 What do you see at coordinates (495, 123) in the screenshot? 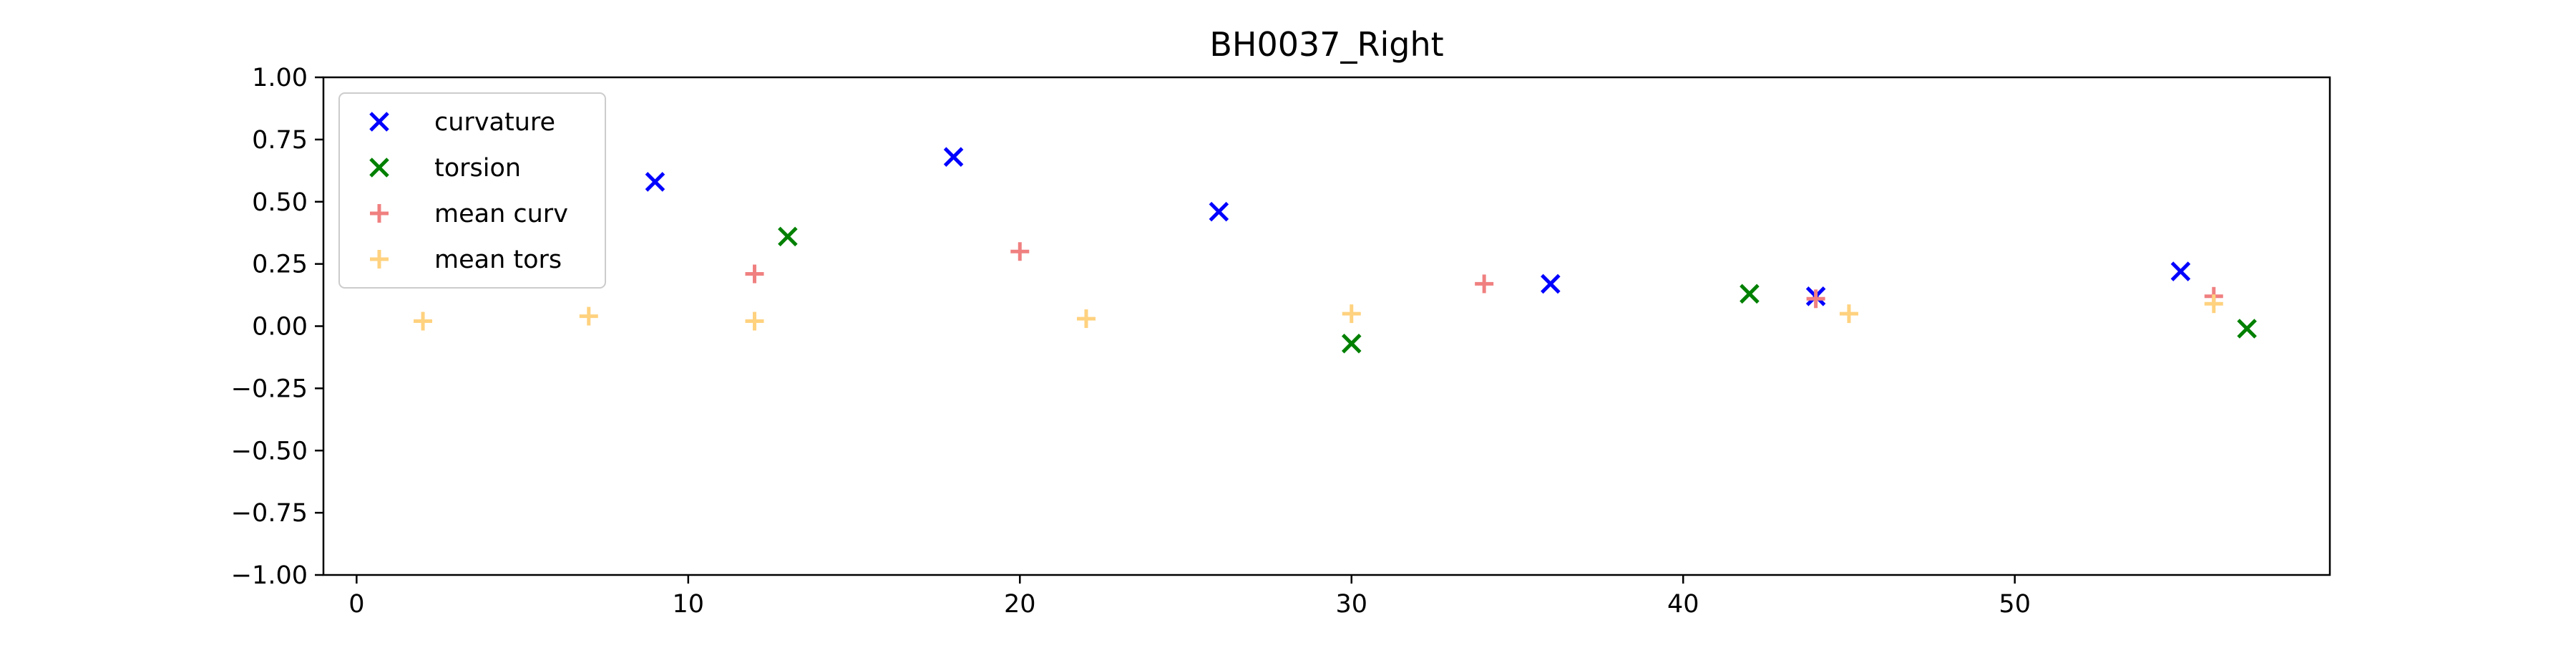
I see `legend-label: curvature` at bounding box center [495, 123].